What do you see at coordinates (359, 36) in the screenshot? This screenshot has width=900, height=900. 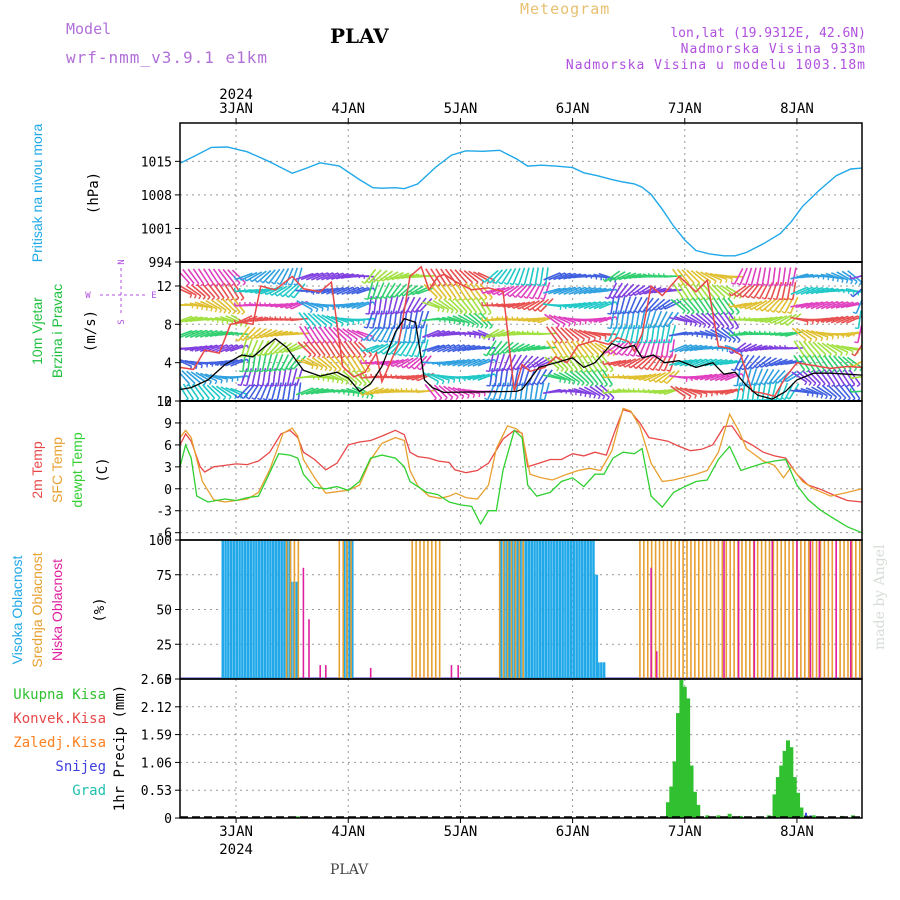 I see `station-title: PLAV` at bounding box center [359, 36].